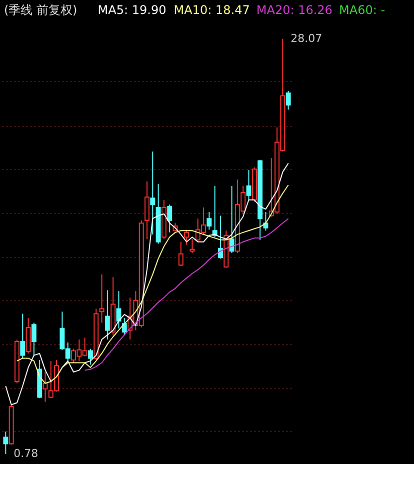 The width and height of the screenshot is (418, 478). Describe the element at coordinates (132, 10) in the screenshot. I see `text: MA5: 19.90` at that location.